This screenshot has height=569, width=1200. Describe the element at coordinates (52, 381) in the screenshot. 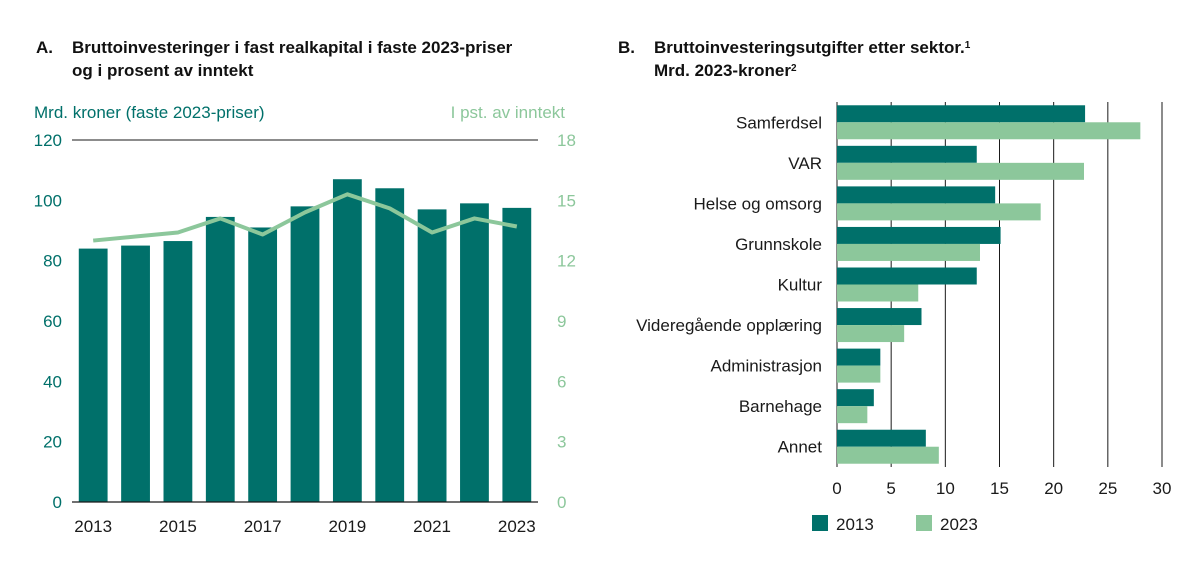

I see `chart-a-ytick-label: 40` at that location.